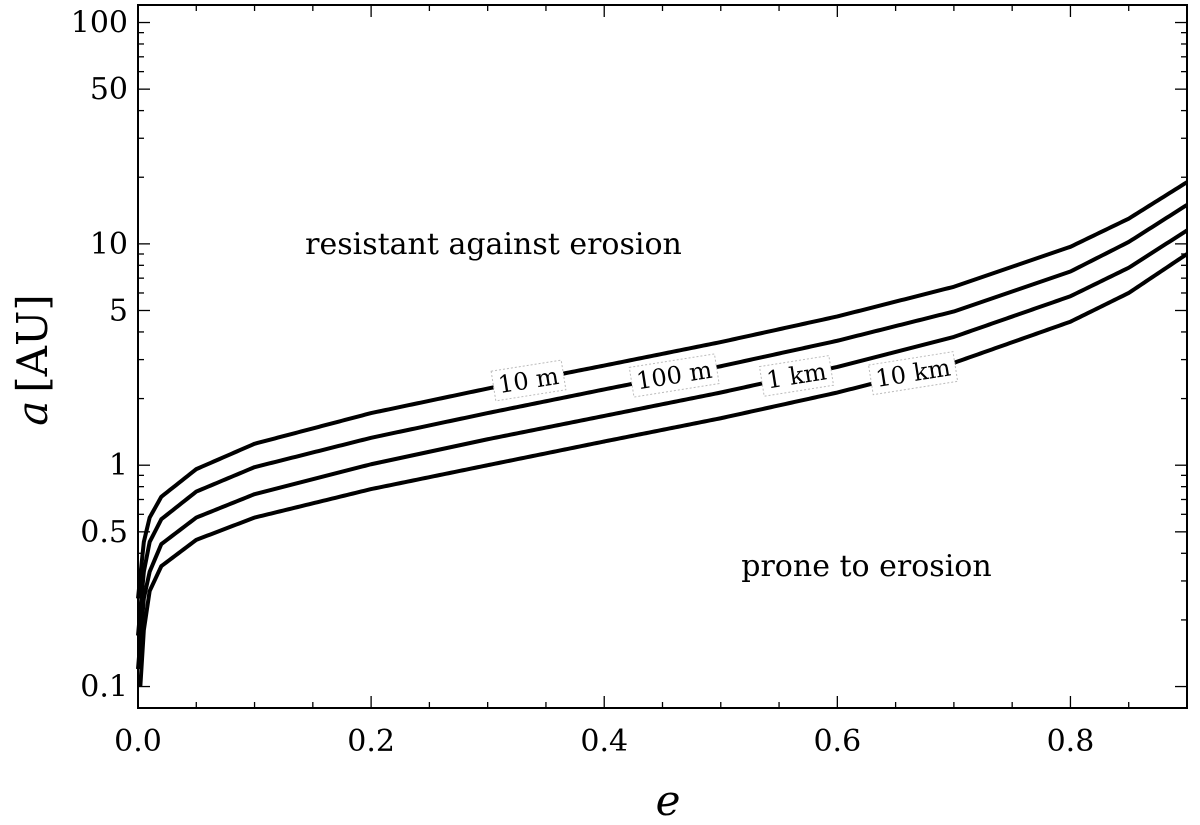 The height and width of the screenshot is (825, 1200). What do you see at coordinates (109, 89) in the screenshot?
I see `y-tick-label: 50` at bounding box center [109, 89].